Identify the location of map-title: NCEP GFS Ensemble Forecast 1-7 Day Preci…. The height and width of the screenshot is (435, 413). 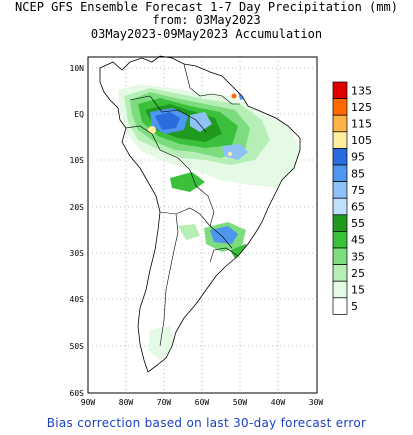
(206, 7).